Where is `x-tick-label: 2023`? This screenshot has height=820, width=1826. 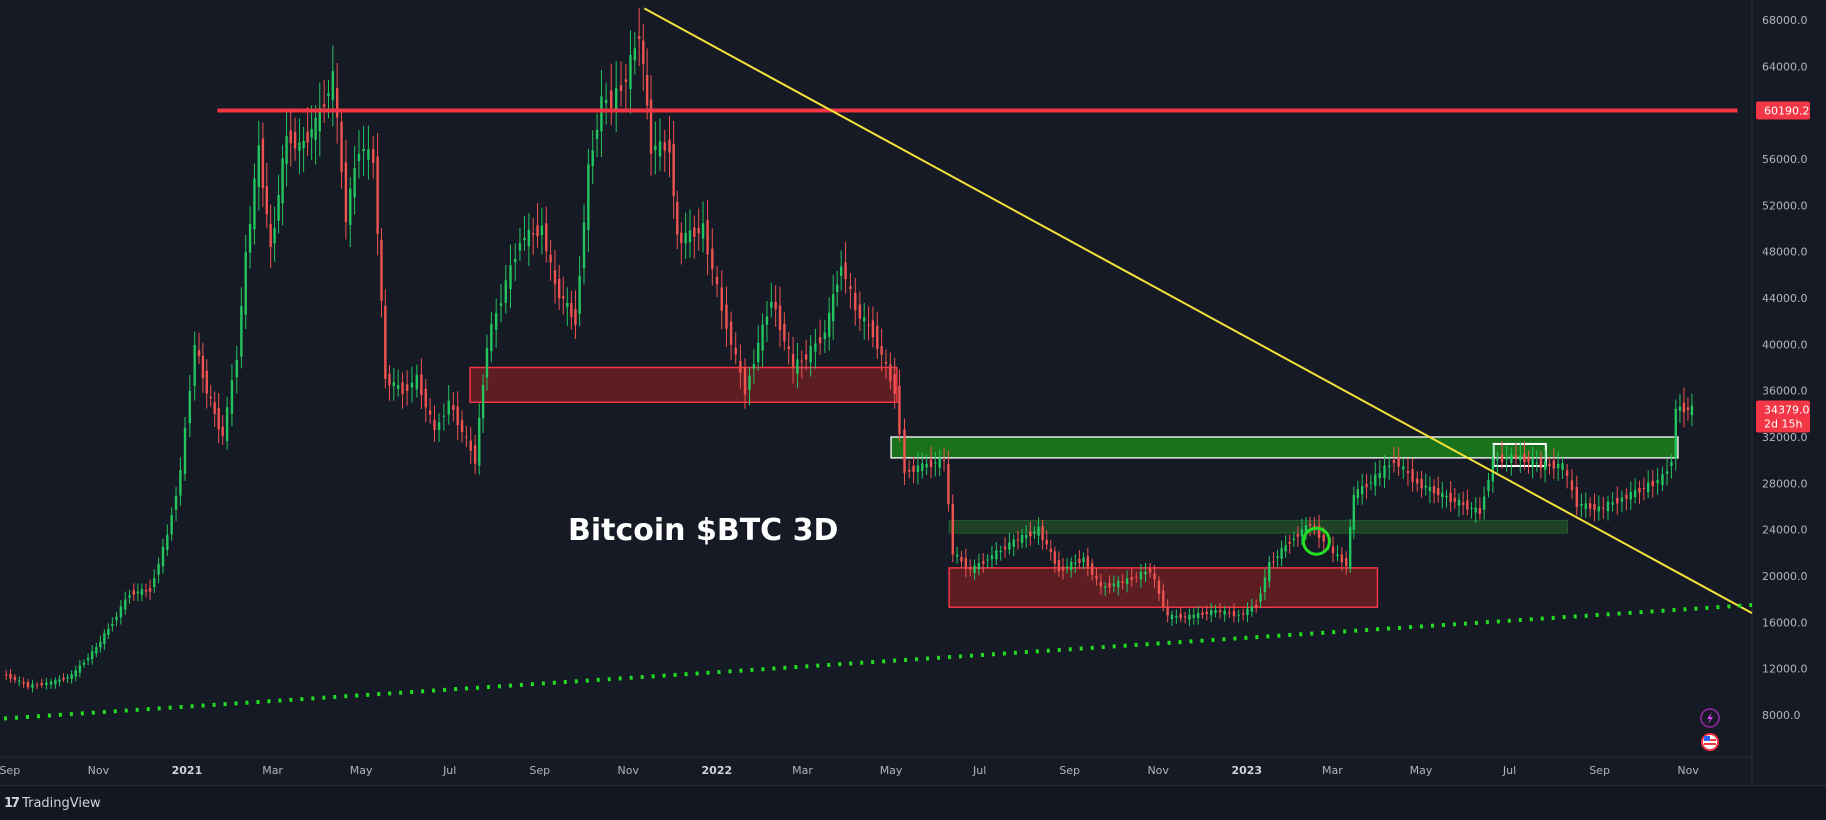 x-tick-label: 2023 is located at coordinates (1246, 770).